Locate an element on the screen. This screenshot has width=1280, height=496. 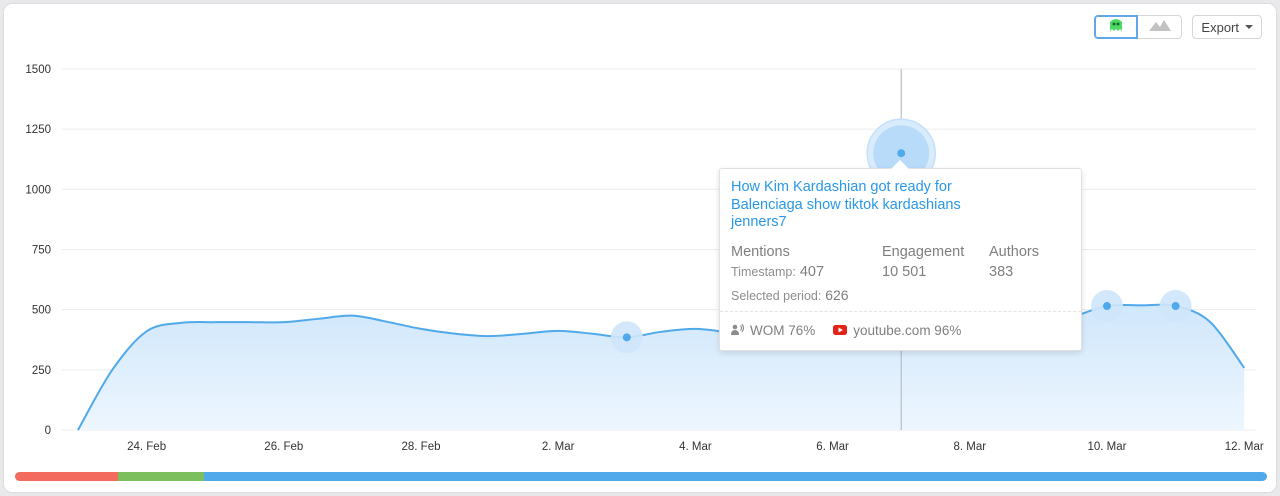
monster-view-button is located at coordinates (1116, 27).